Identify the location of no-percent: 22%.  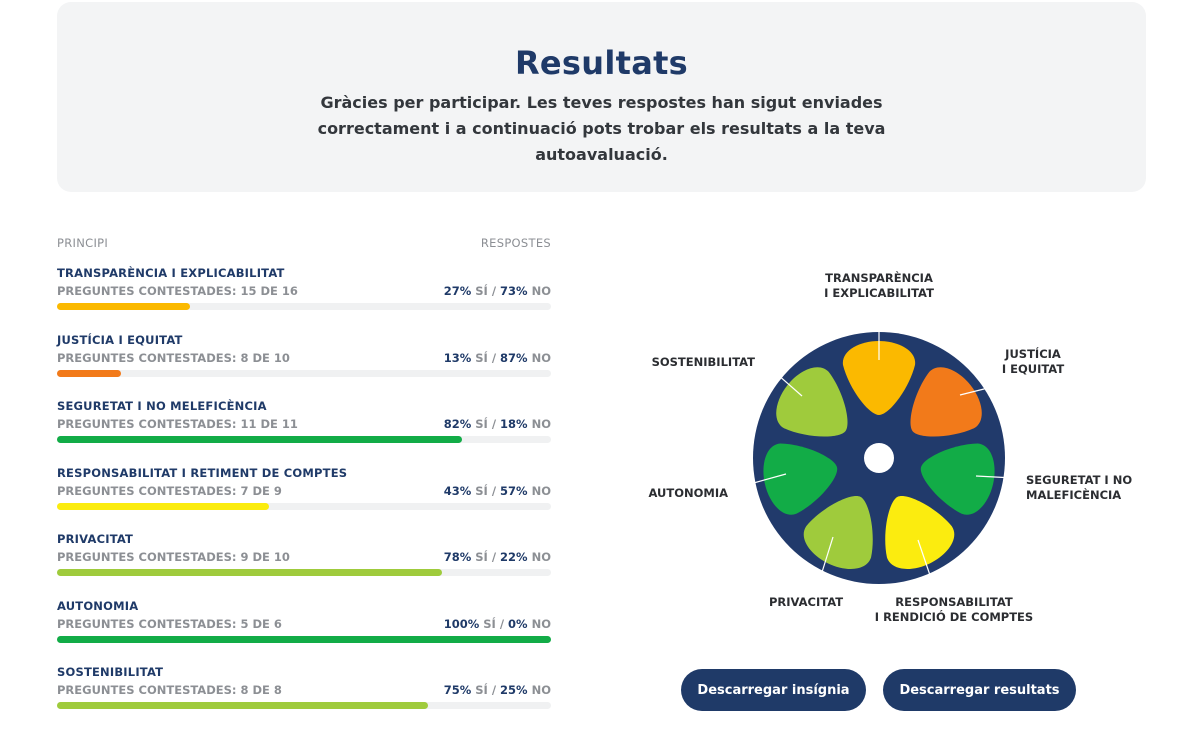
(514, 557).